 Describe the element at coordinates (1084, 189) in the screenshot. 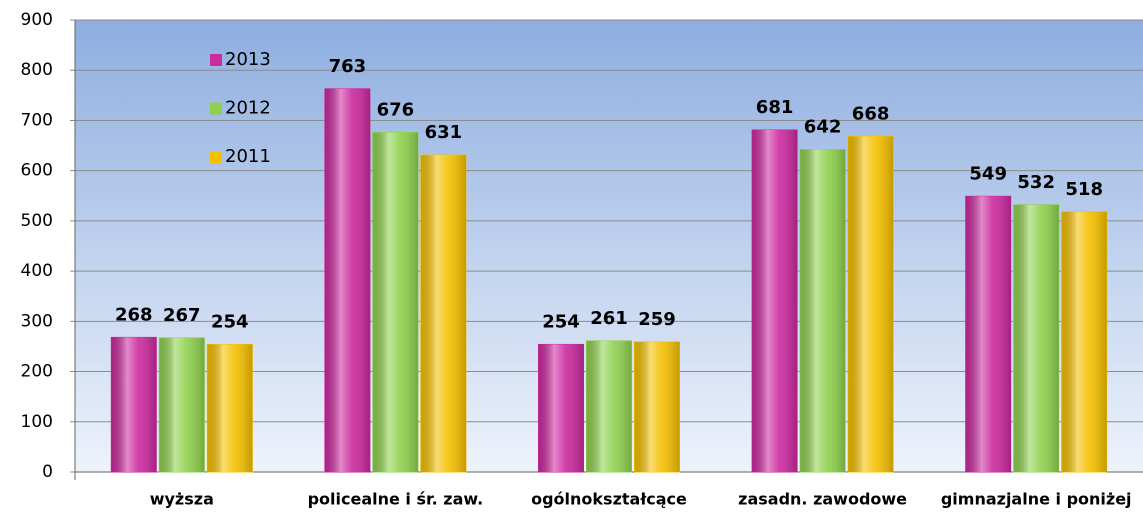

I see `data-label: 518` at that location.